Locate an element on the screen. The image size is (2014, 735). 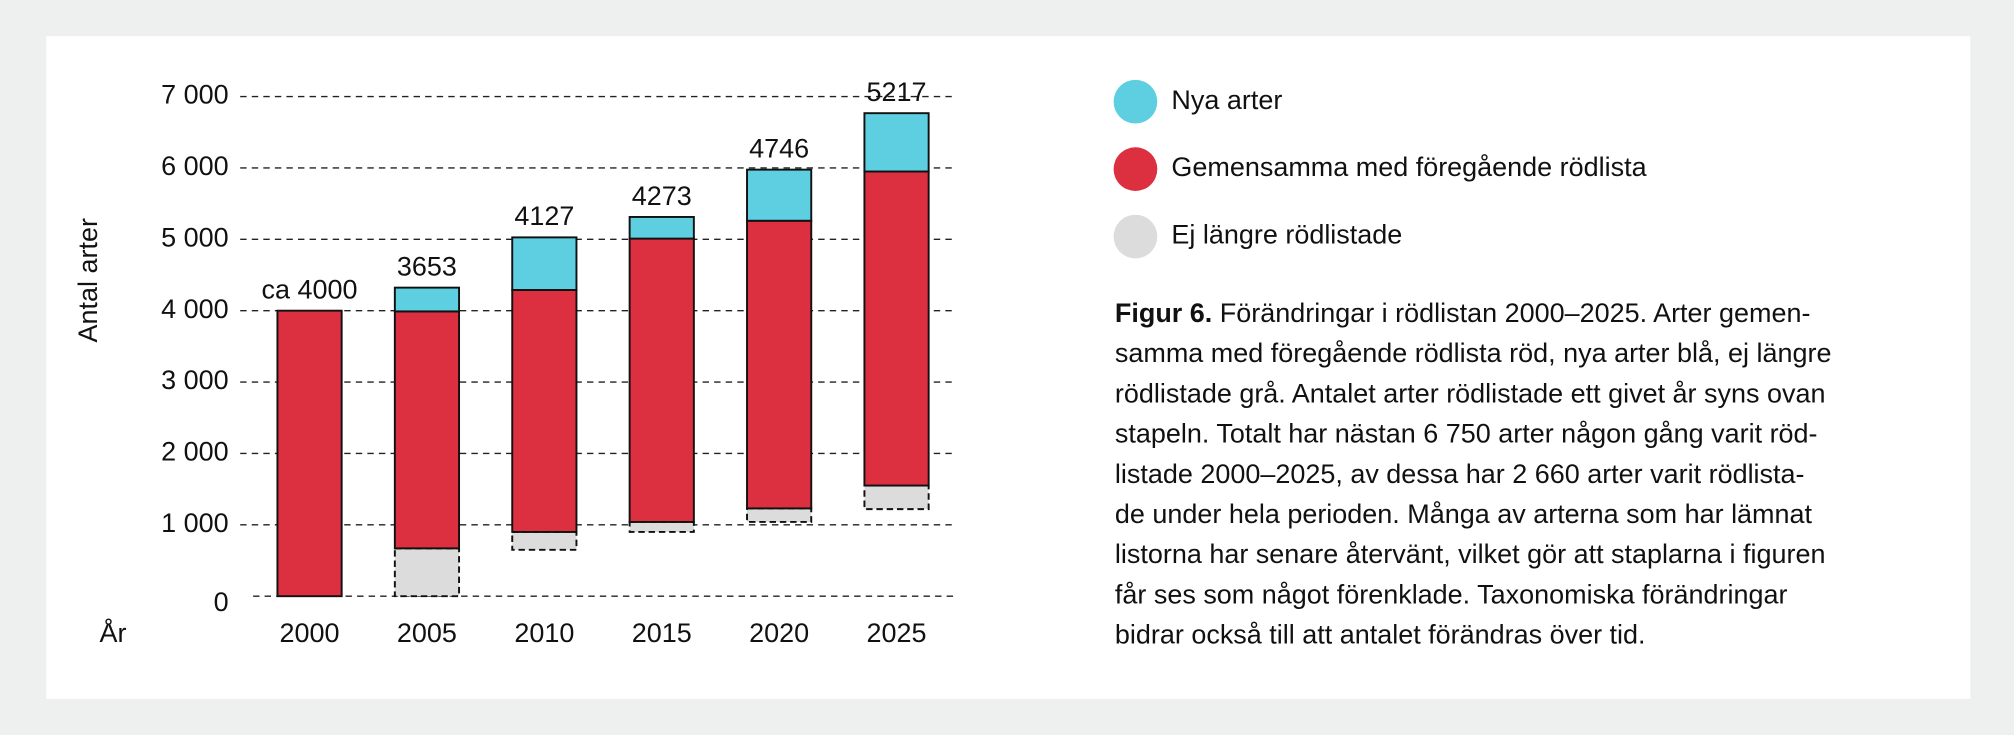
value-label: 3653 is located at coordinates (427, 266).